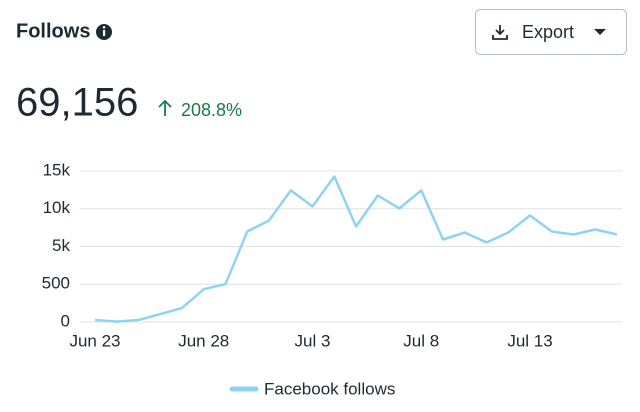 The width and height of the screenshot is (640, 412). I want to click on button-label: Export, so click(548, 32).